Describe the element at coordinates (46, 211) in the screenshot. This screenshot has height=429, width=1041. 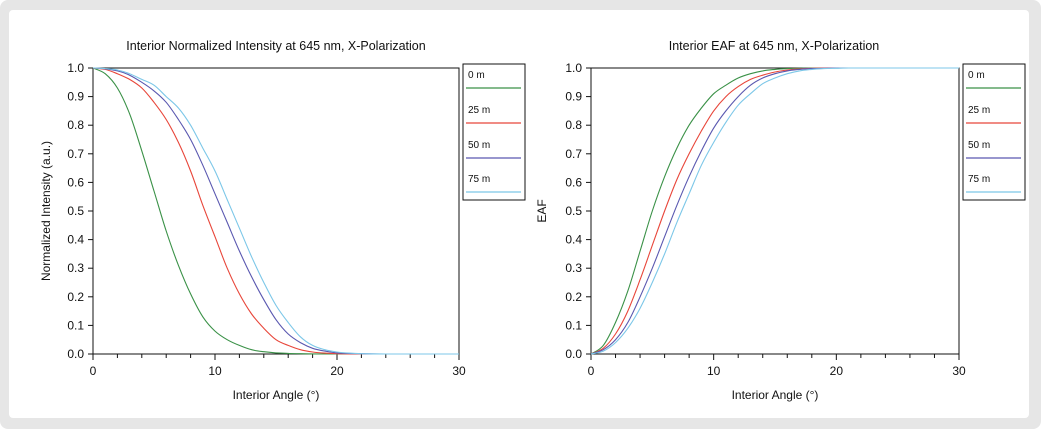
I see `chart-intensity-y-label: Normalized Intensity (a.u.)` at that location.